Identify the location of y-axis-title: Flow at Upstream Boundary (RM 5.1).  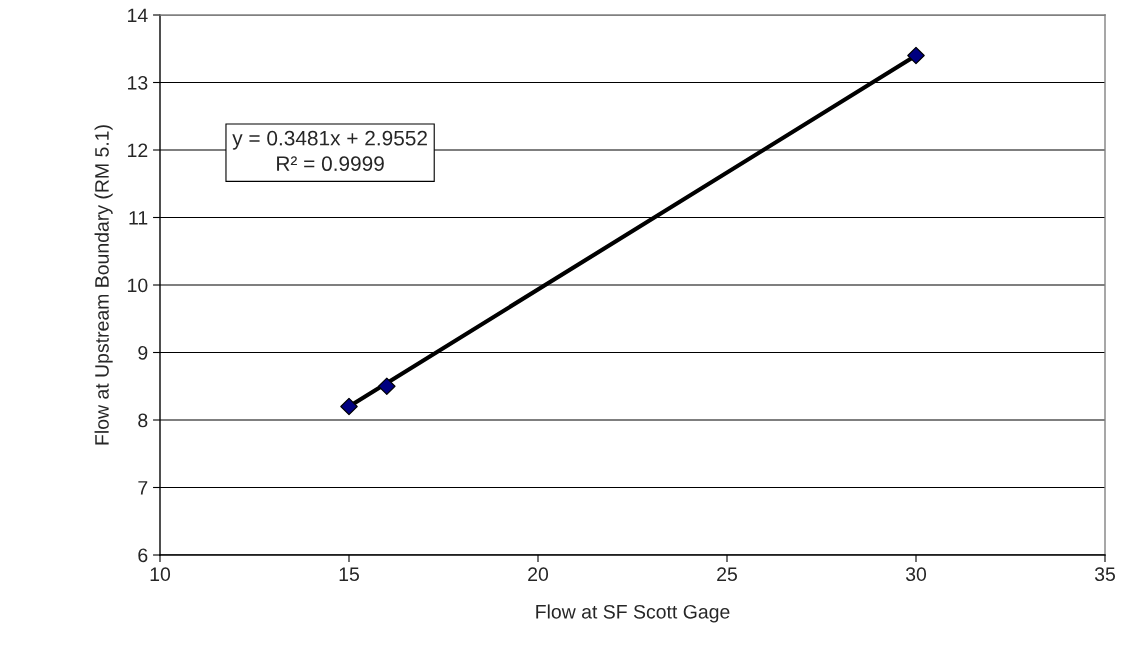
(103, 285).